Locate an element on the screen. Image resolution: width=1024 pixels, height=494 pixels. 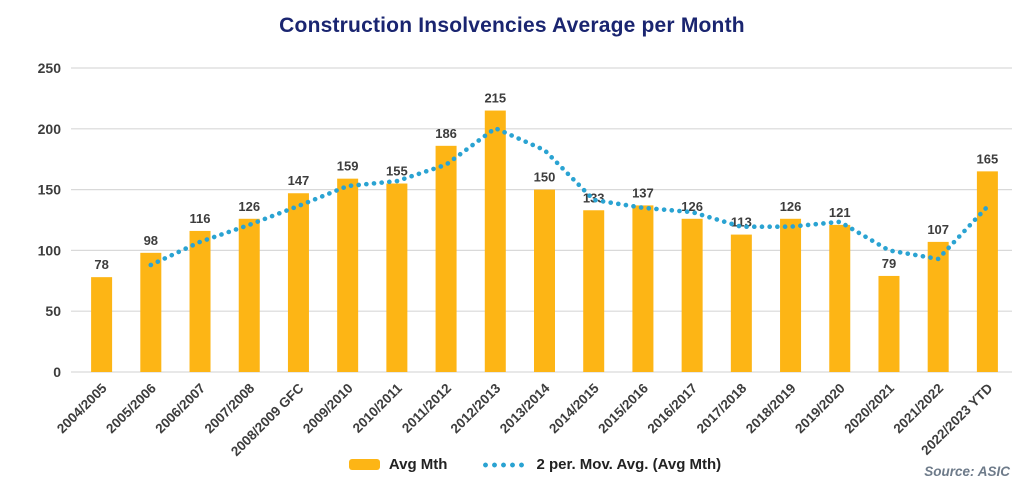
x-axis-category-label: 2015/2016 is located at coordinates (623, 408).